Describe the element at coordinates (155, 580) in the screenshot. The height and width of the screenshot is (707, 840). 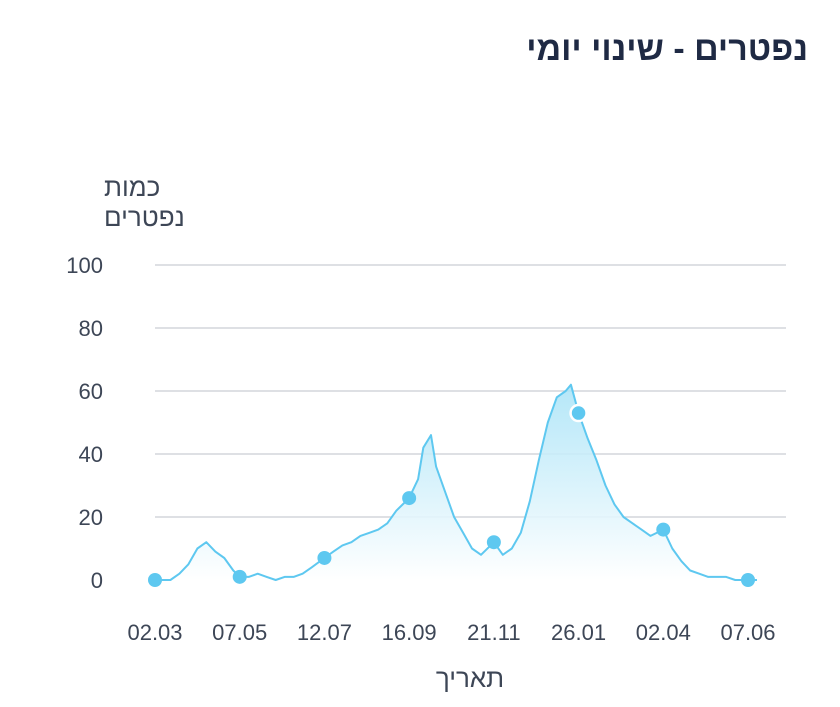
I see `data-marker-02.03` at that location.